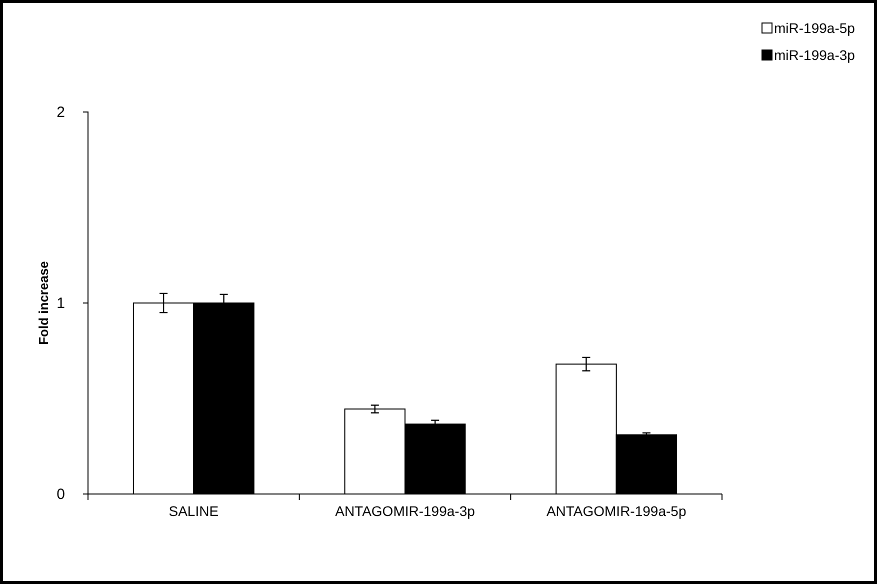  What do you see at coordinates (60, 112) in the screenshot?
I see `y-tick-label: 2` at bounding box center [60, 112].